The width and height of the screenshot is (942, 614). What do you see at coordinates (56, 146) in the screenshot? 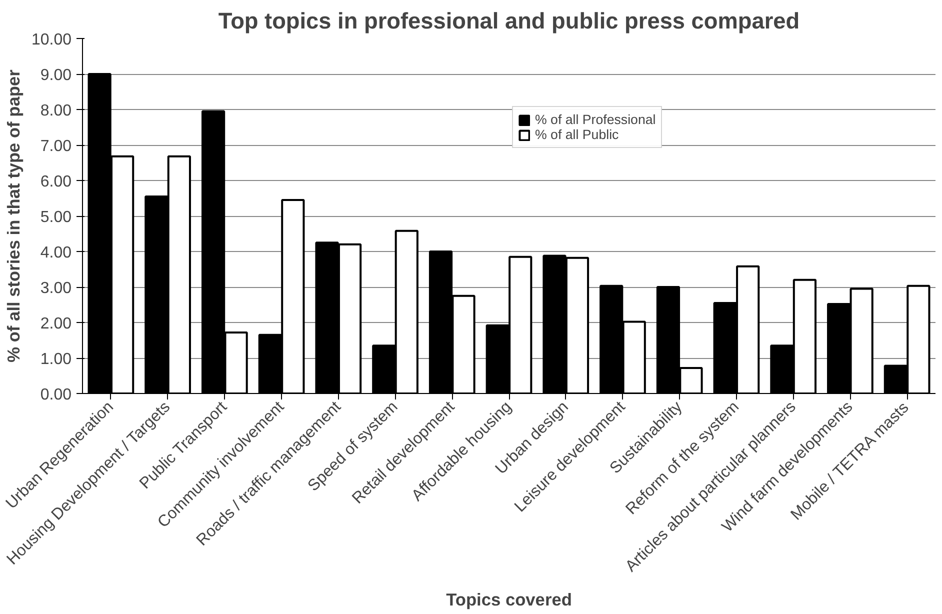
I see `y-tick-label: 7.00` at bounding box center [56, 146].